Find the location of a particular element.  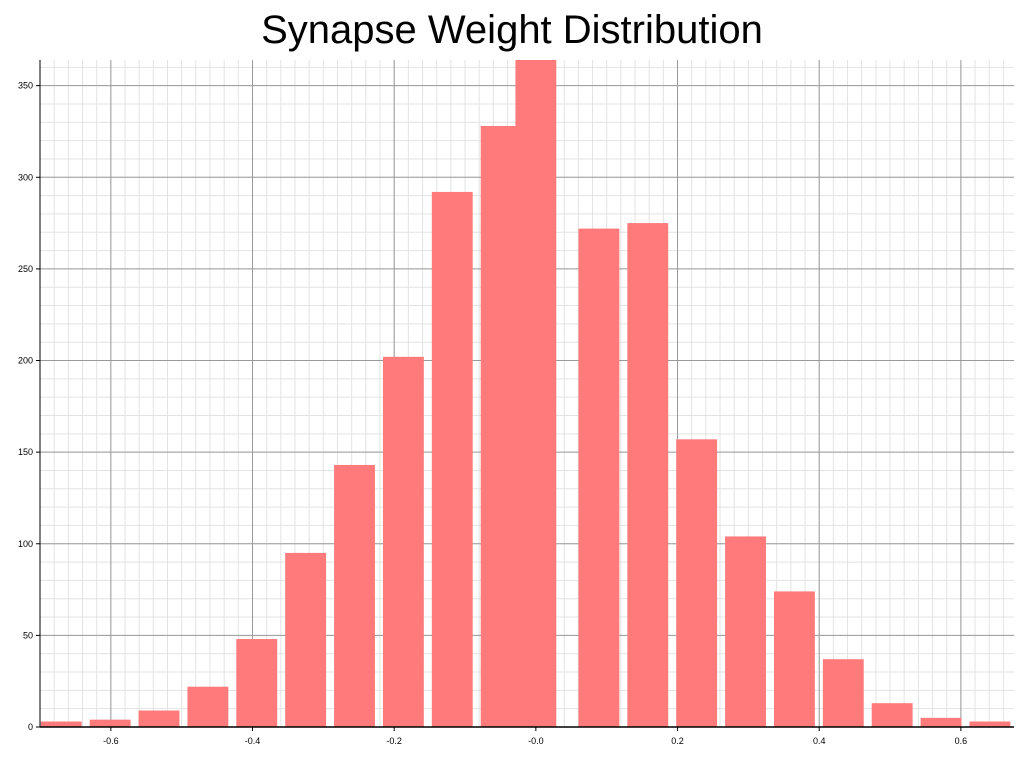

y-tick-label: 100 is located at coordinates (25, 544).